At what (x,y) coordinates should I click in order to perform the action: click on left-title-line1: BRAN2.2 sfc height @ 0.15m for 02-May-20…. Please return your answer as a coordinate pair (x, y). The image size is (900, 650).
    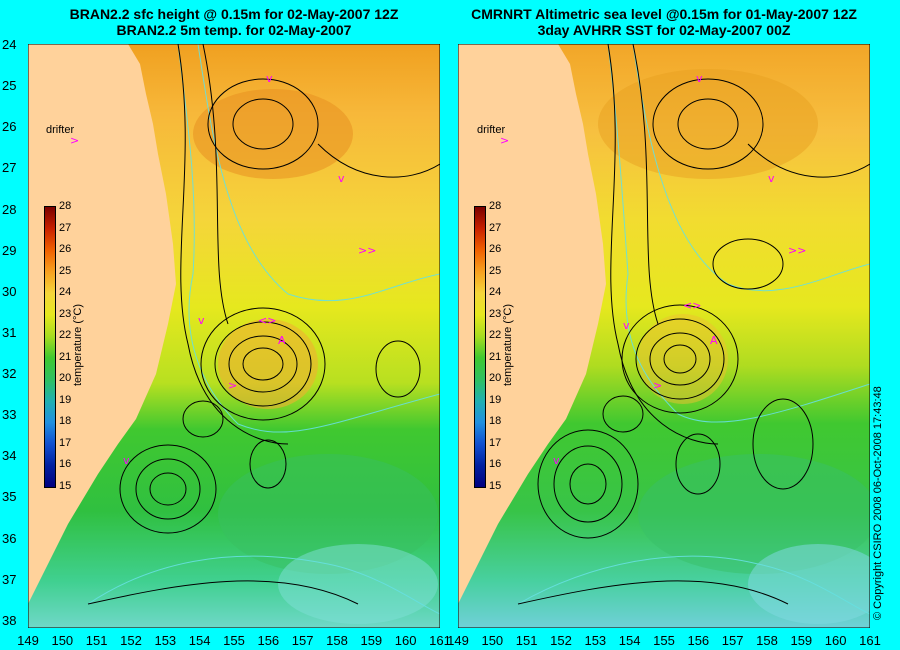
    Looking at the image, I should click on (234, 14).